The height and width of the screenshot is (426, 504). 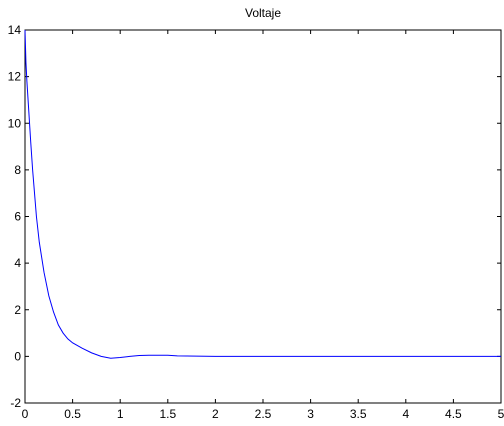 I want to click on x-tick-label: 2, so click(x=215, y=414).